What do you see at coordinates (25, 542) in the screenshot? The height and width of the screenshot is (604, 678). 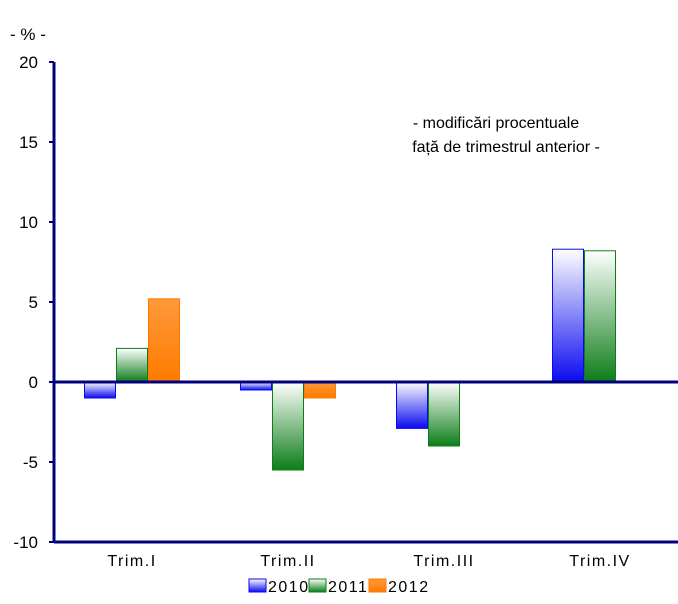 I see `y-tick-label: -10` at bounding box center [25, 542].